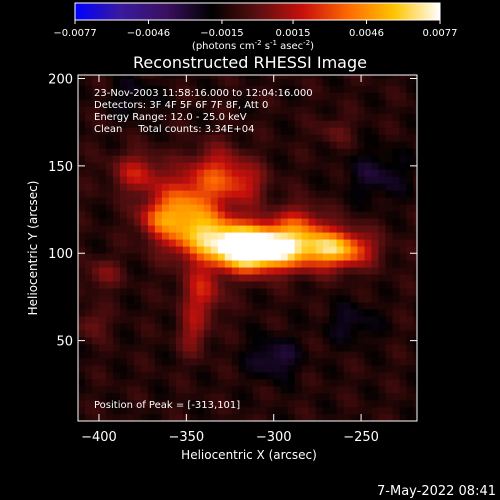 The height and width of the screenshot is (500, 500). Describe the element at coordinates (60, 79) in the screenshot. I see `y-tick-label: 200` at that location.